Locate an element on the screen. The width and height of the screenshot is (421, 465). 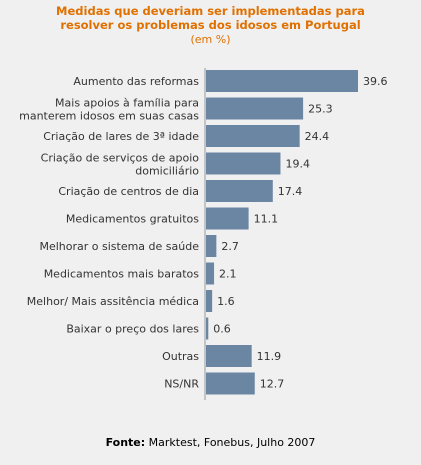
category-label: Criação de serviços de apoio is located at coordinates (120, 158).